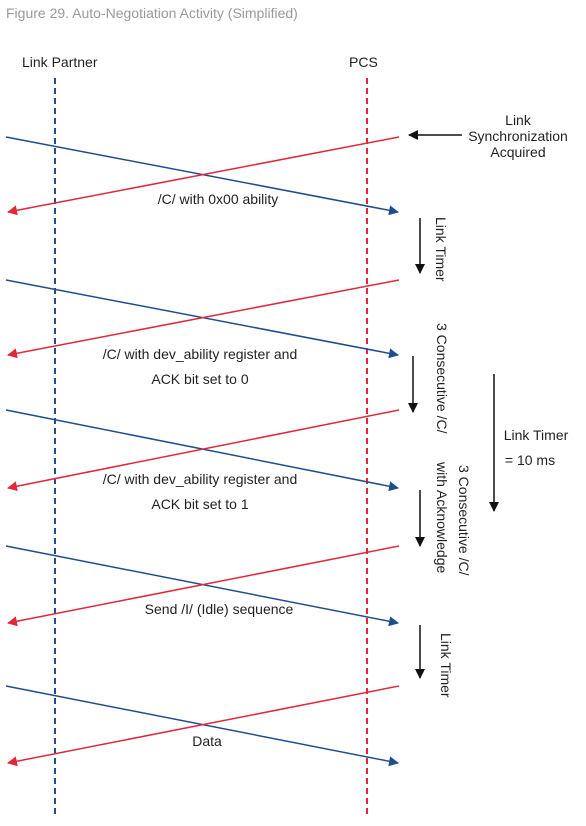 The width and height of the screenshot is (586, 826). I want to click on timer-3-label-line2: with Acknowledge, so click(442, 517).